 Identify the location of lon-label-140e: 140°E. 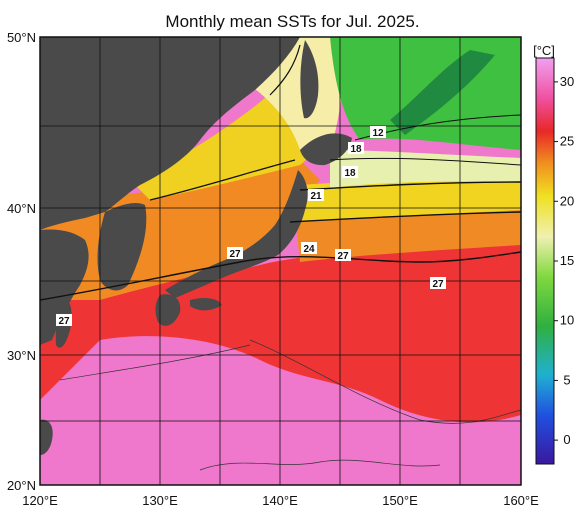
(280, 500).